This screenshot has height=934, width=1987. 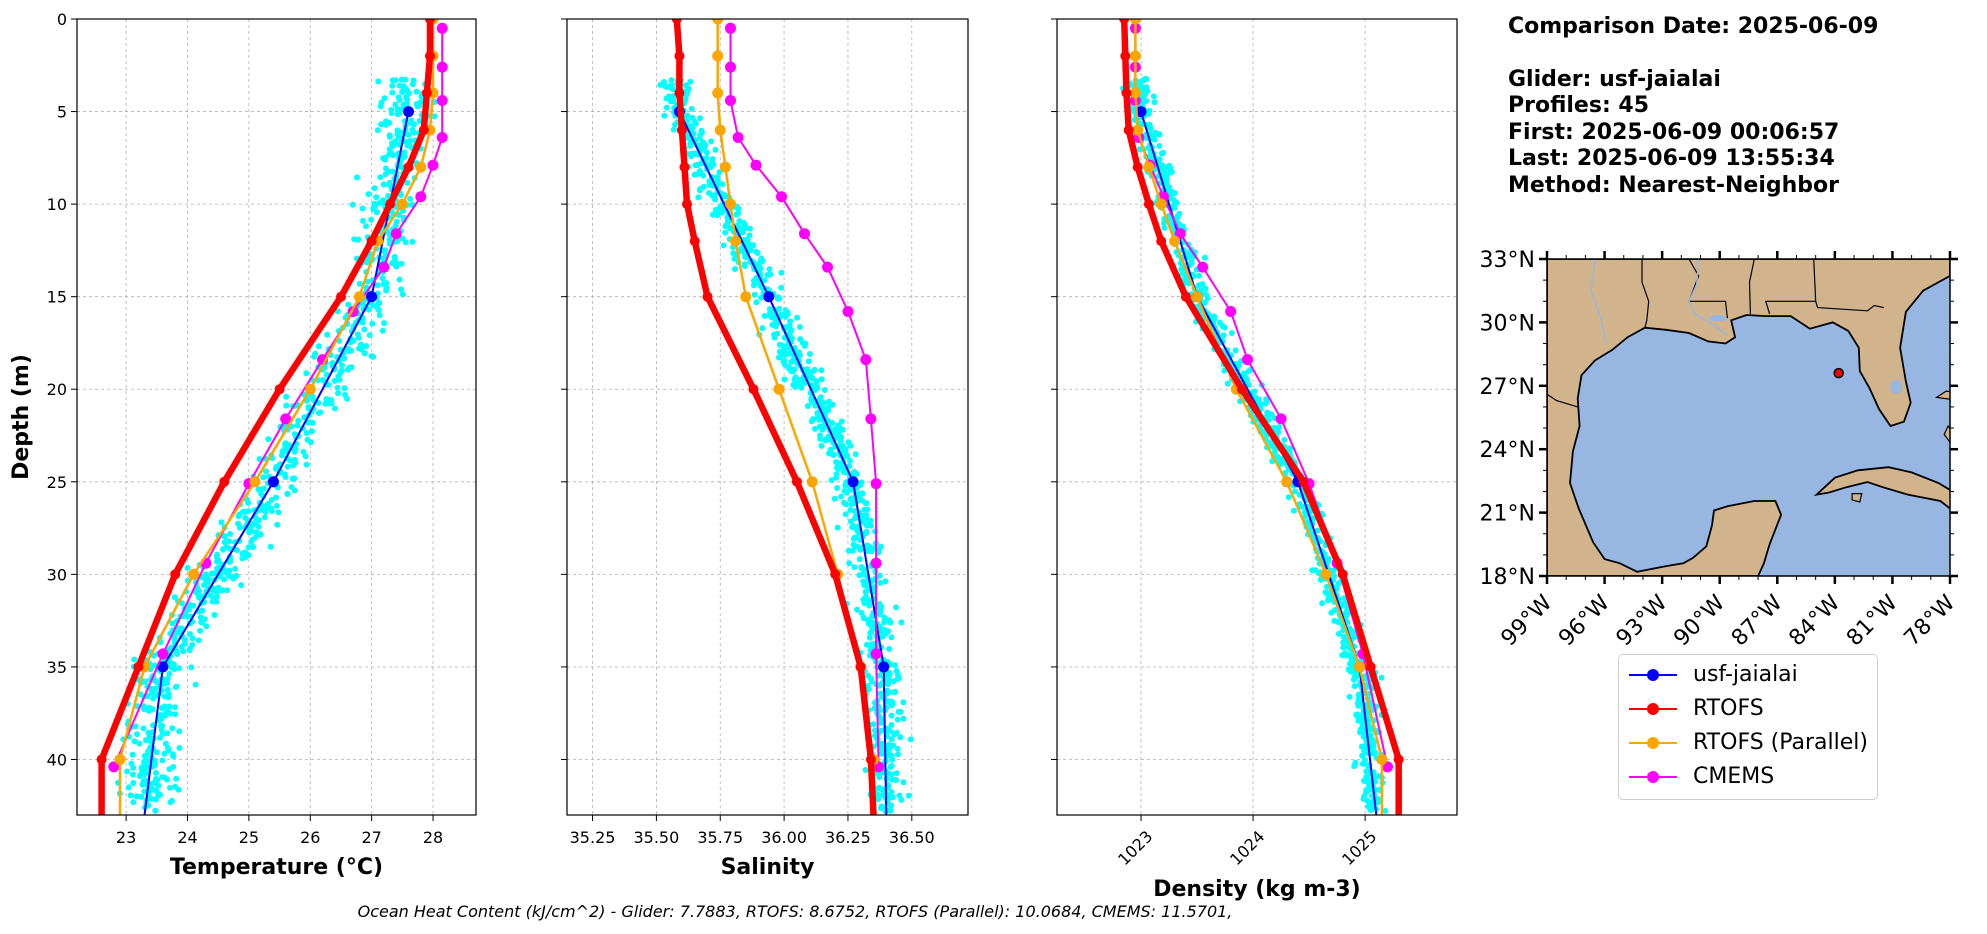 What do you see at coordinates (1872, 620) in the screenshot?
I see `map-lon-label: 81°W` at bounding box center [1872, 620].